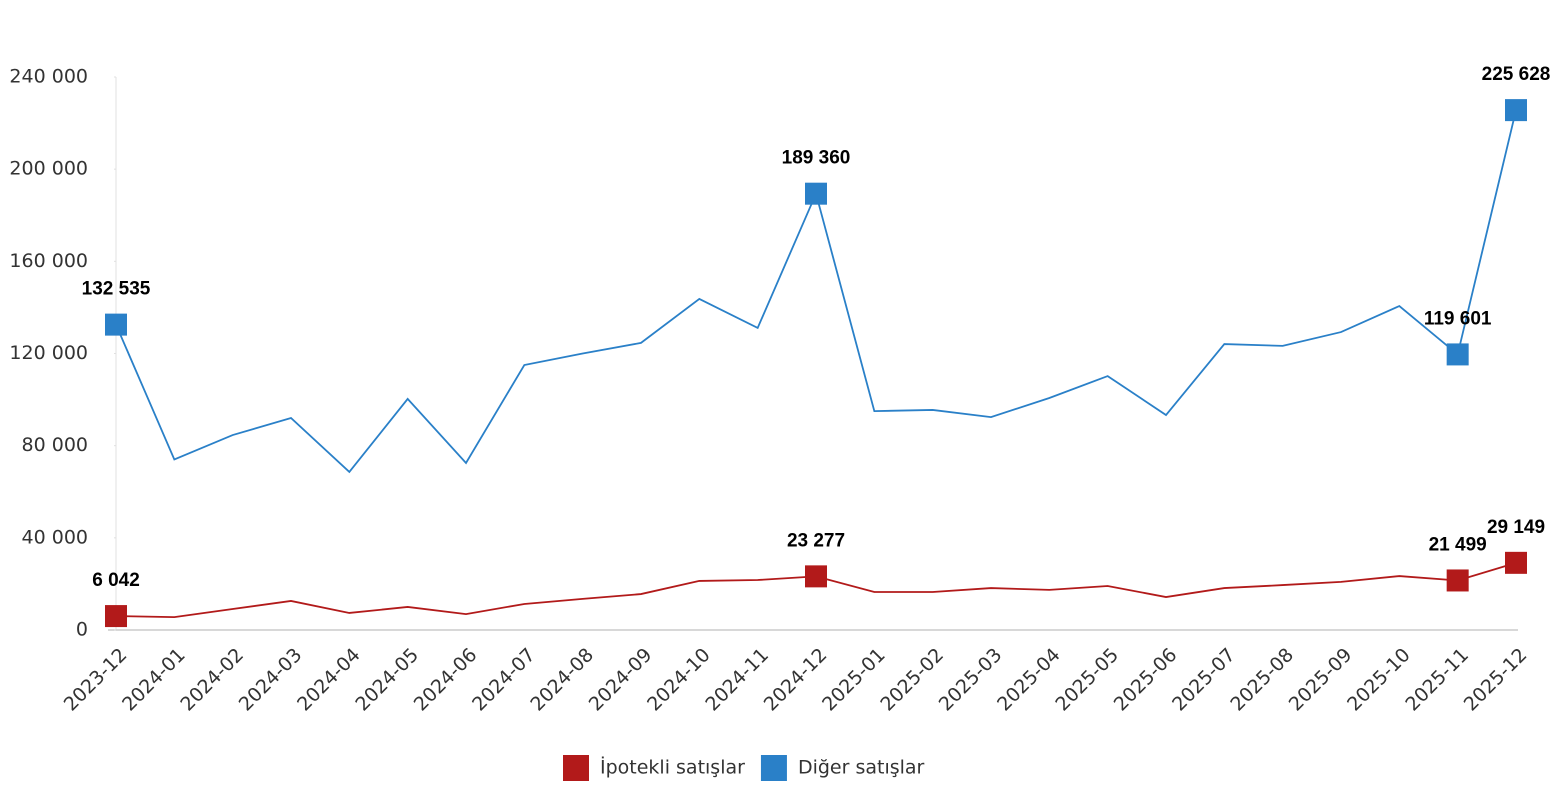  What do you see at coordinates (1458, 318) in the screenshot?
I see `value-label: 119 601` at bounding box center [1458, 318].